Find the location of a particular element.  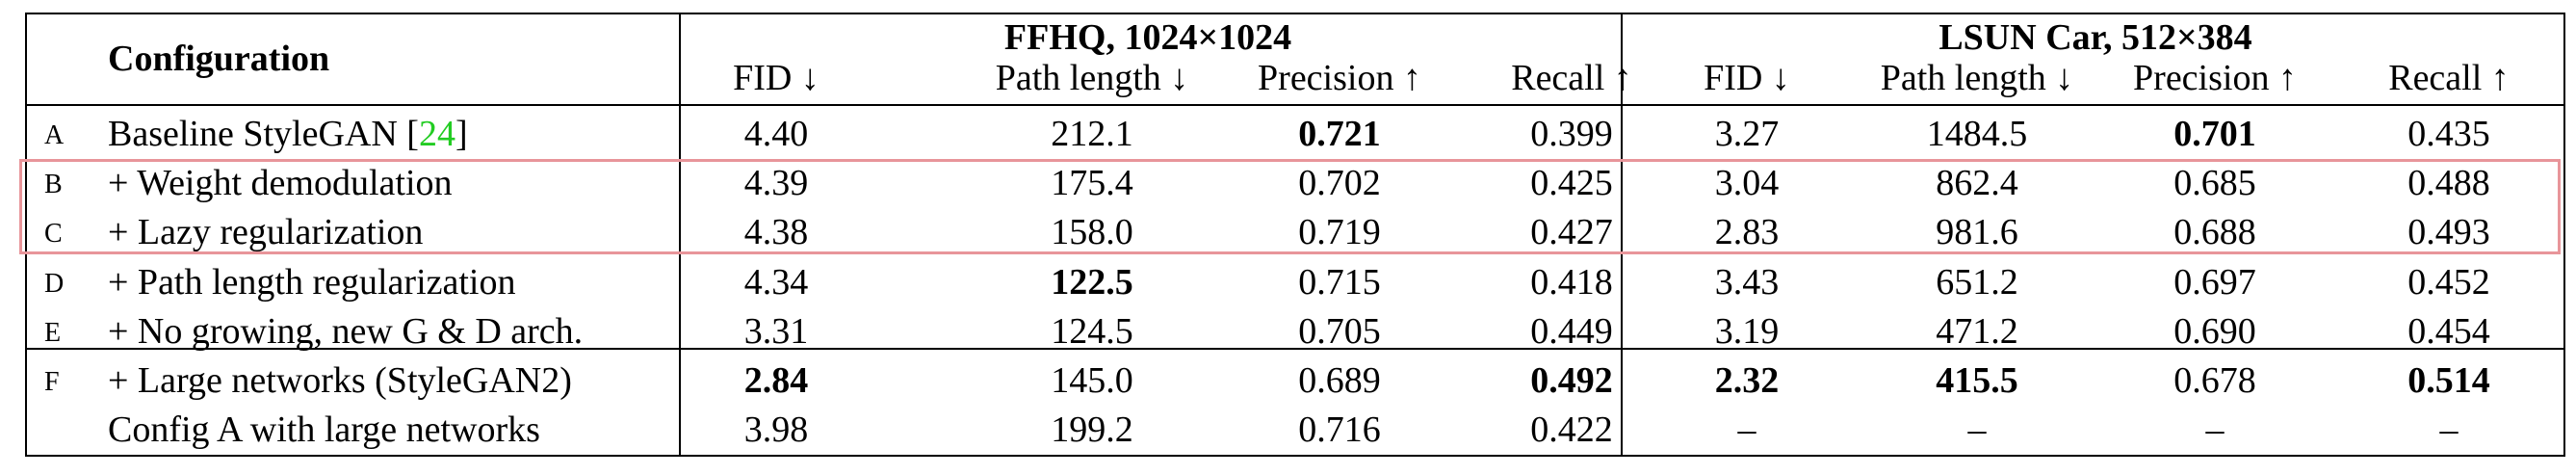

configuration-text: + No growing, new G & D arch. is located at coordinates (346, 331).